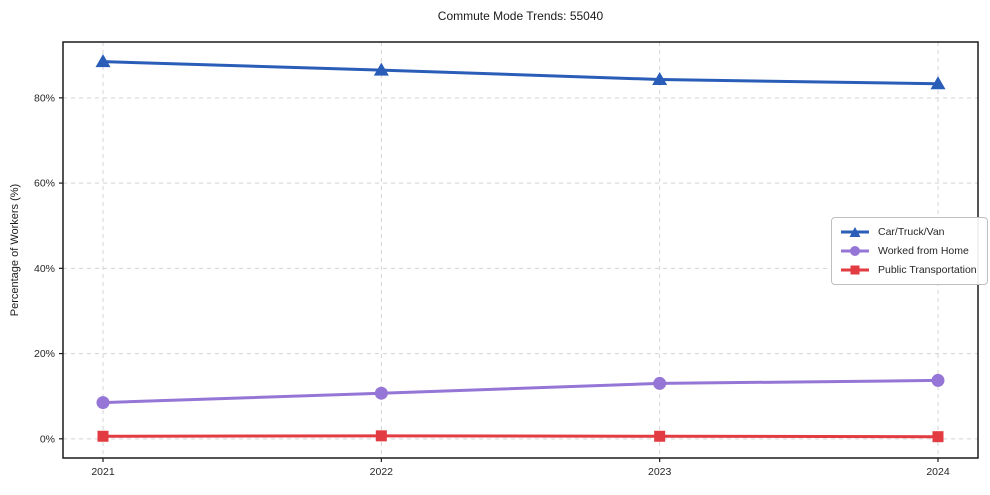 This screenshot has width=990, height=495. I want to click on series-line-car-truck-van, so click(520, 73).